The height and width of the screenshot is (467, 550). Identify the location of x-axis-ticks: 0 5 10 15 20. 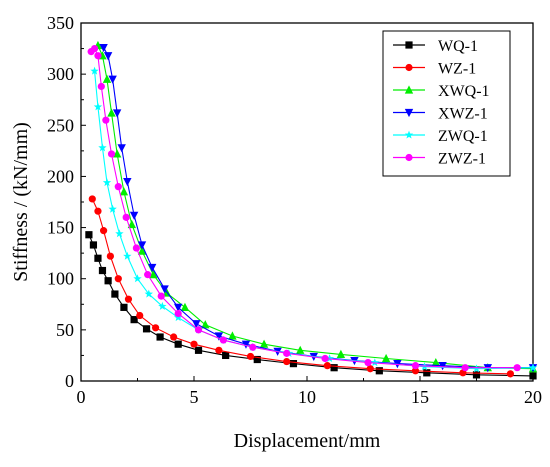
(309, 391).